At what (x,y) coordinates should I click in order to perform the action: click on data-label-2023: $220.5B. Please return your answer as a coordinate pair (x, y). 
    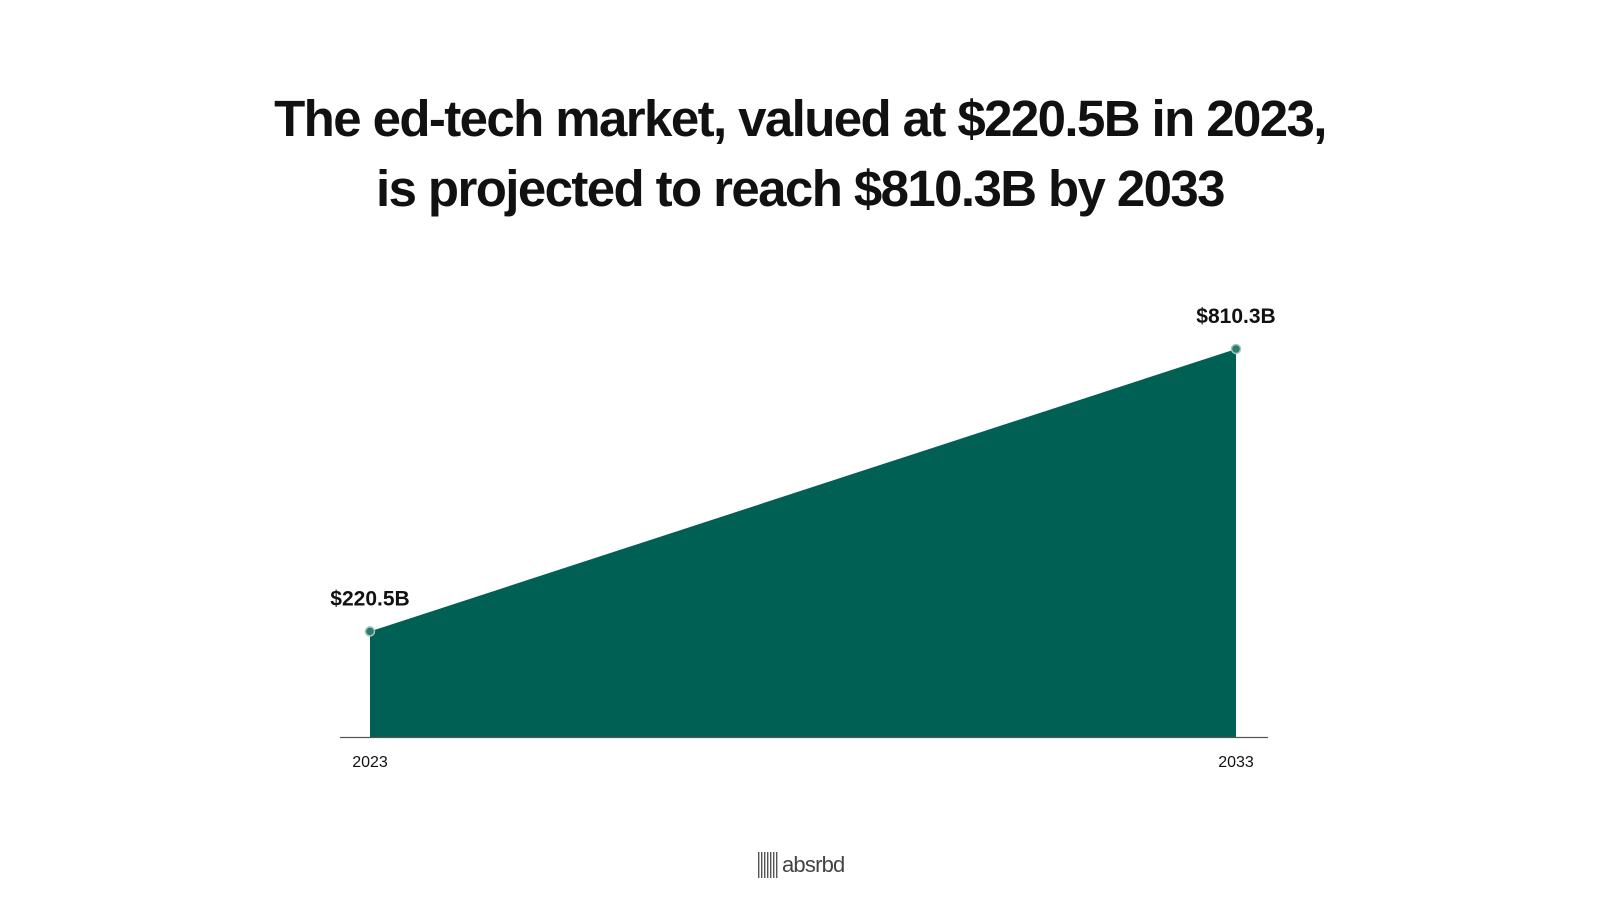
    Looking at the image, I should click on (369, 598).